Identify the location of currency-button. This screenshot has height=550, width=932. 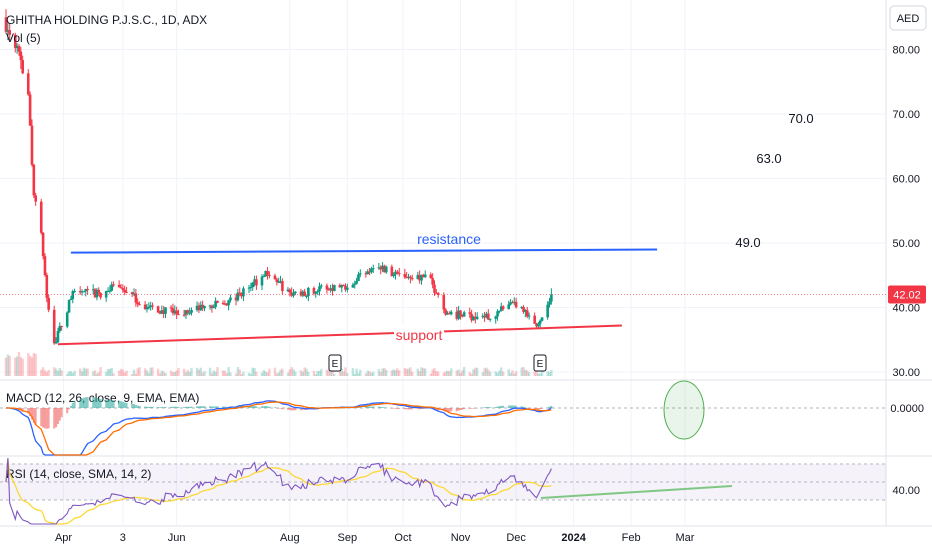
(908, 18).